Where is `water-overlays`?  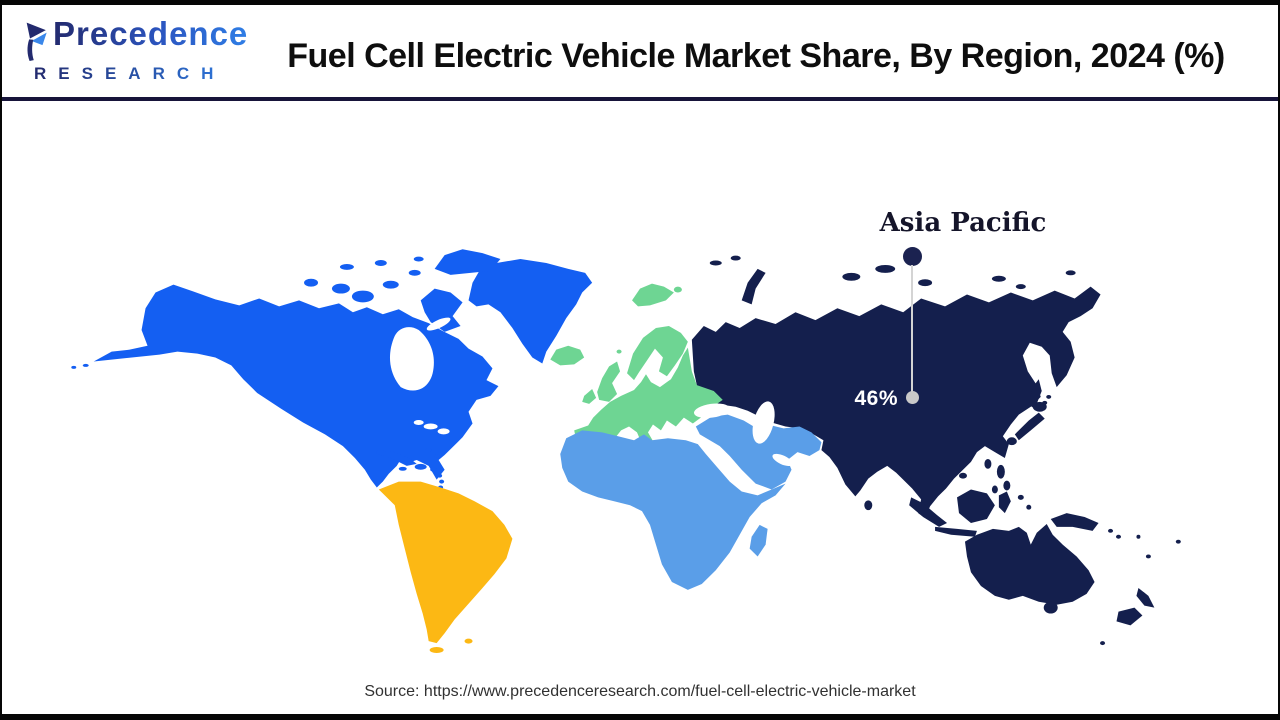
water-overlays is located at coordinates (591, 392).